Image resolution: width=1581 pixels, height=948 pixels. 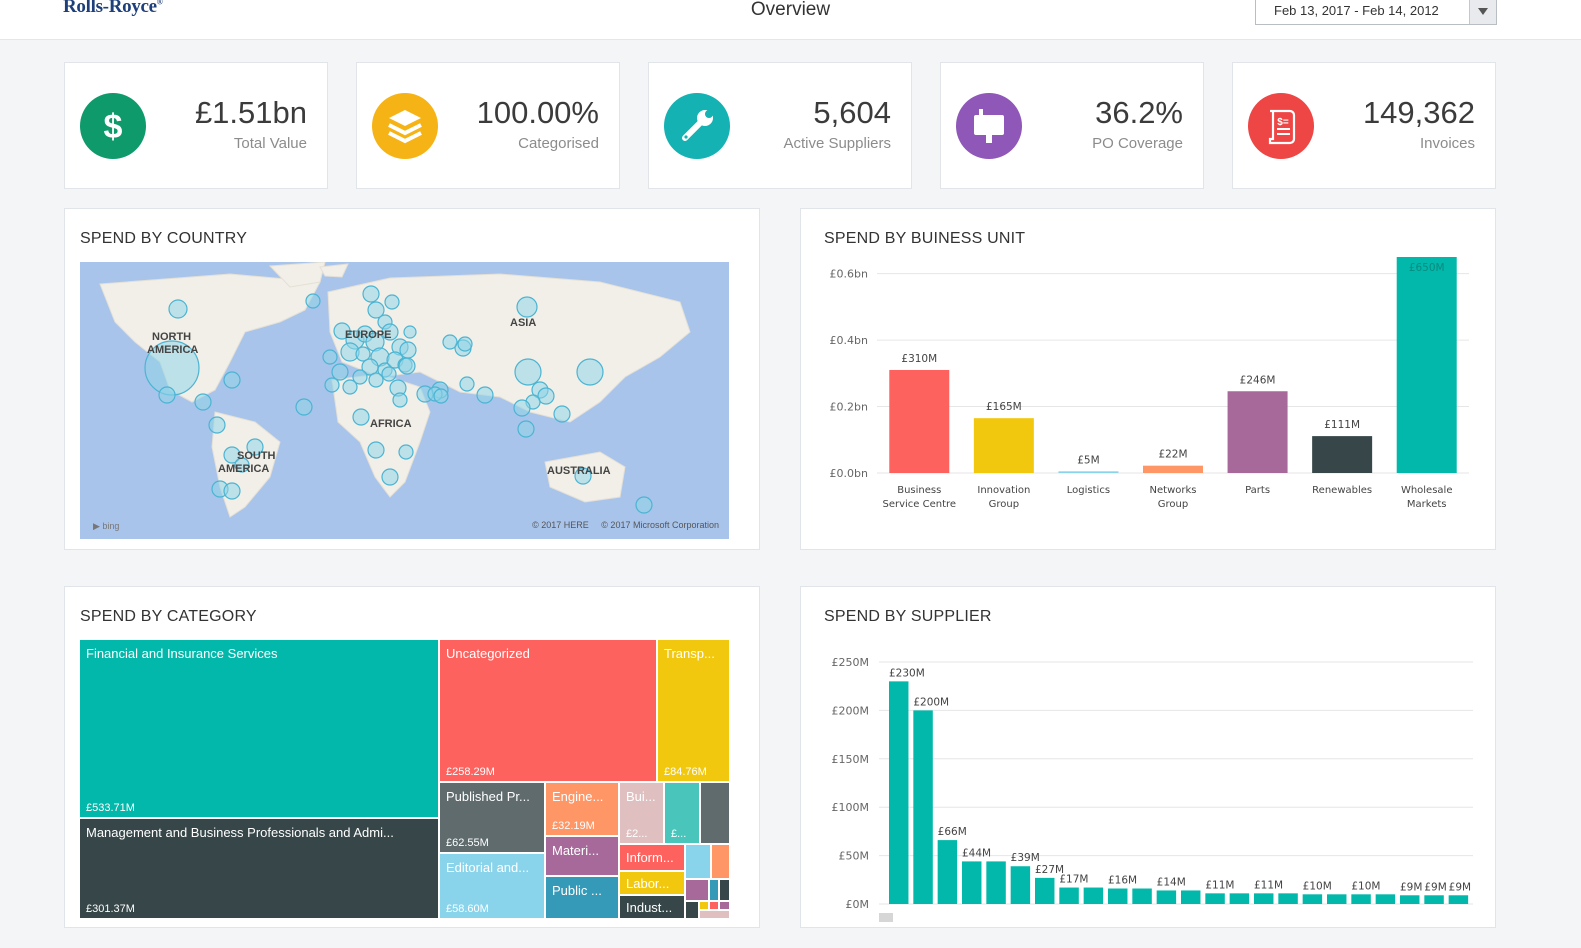 I want to click on kpi-label: Total Value, so click(x=270, y=143).